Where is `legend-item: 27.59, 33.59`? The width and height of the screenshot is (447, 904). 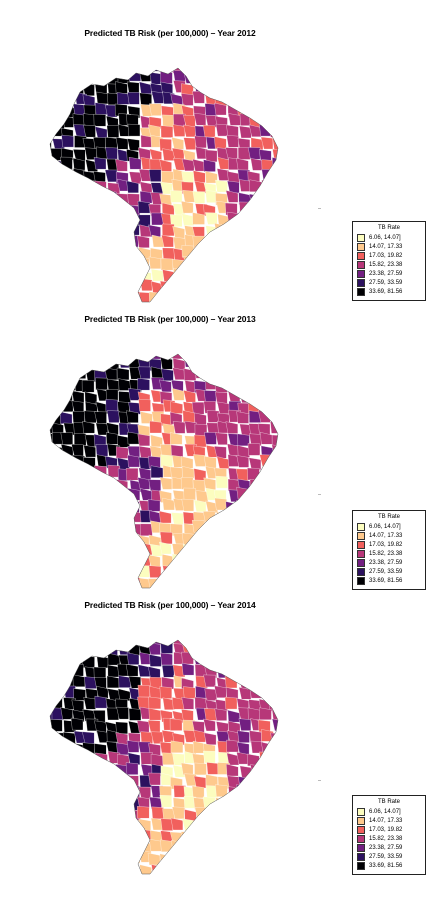 legend-item: 27.59, 33.59 is located at coordinates (389, 282).